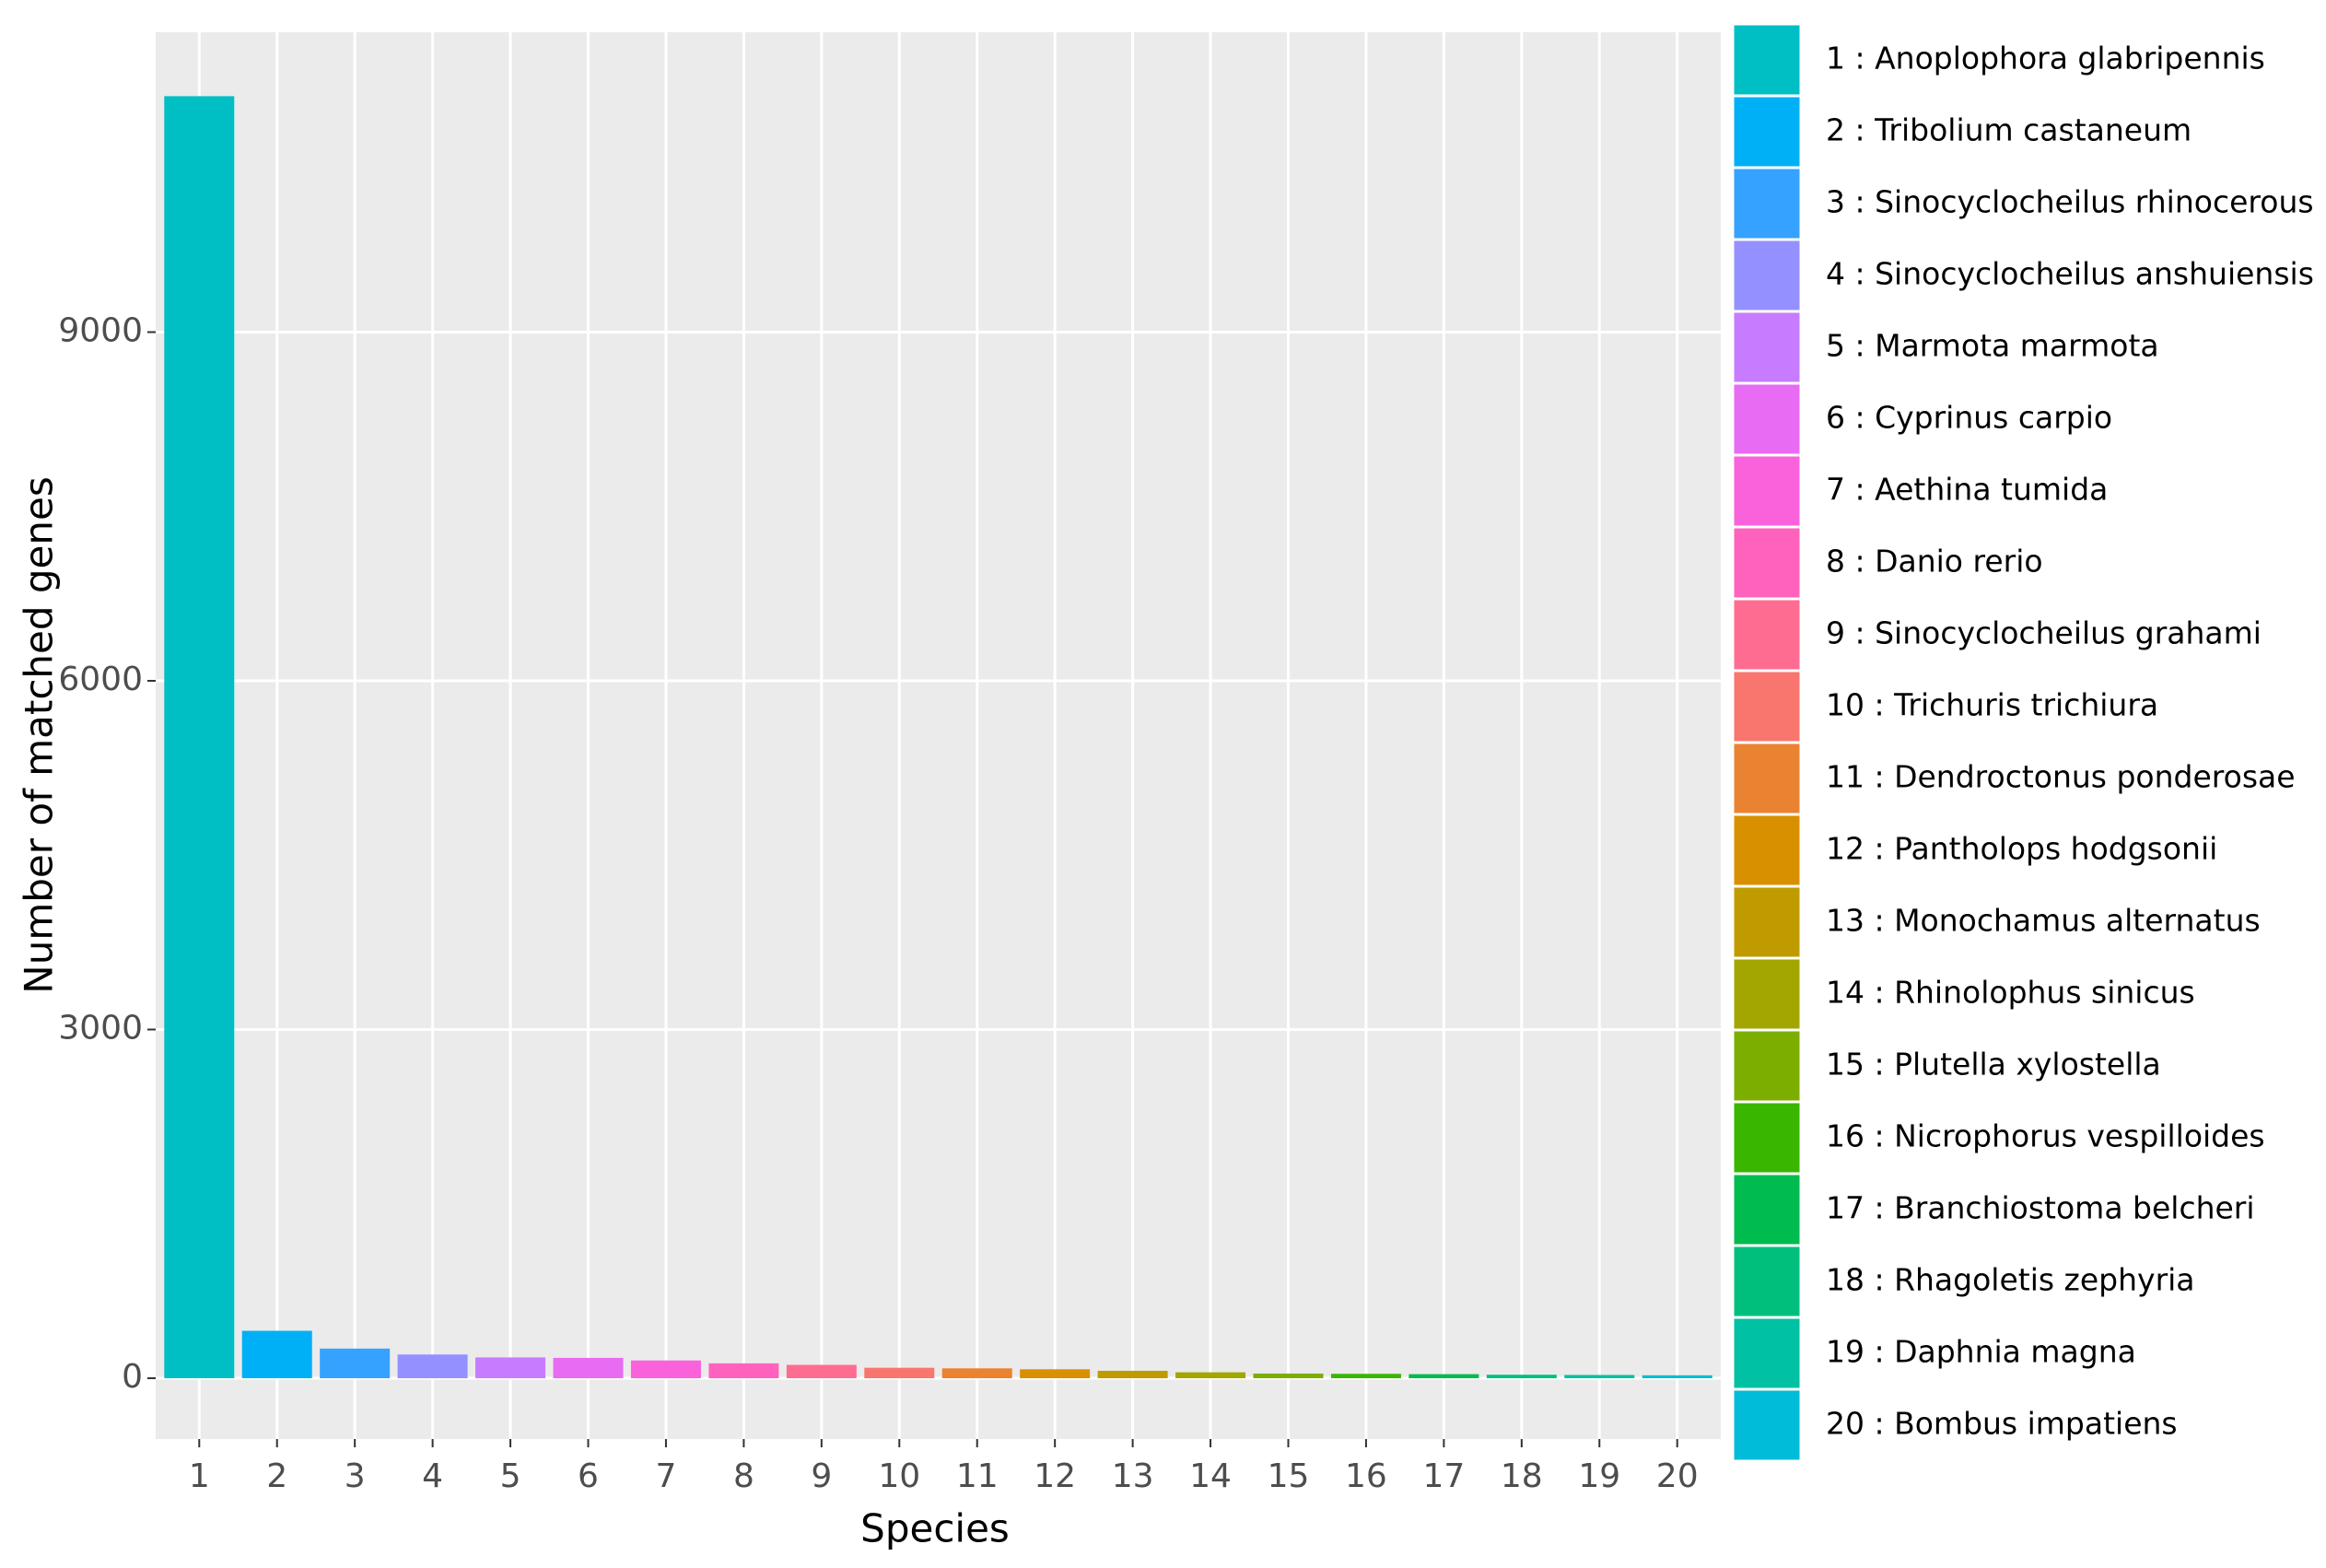  I want to click on x-tick-label: 16, so click(1366, 1476).